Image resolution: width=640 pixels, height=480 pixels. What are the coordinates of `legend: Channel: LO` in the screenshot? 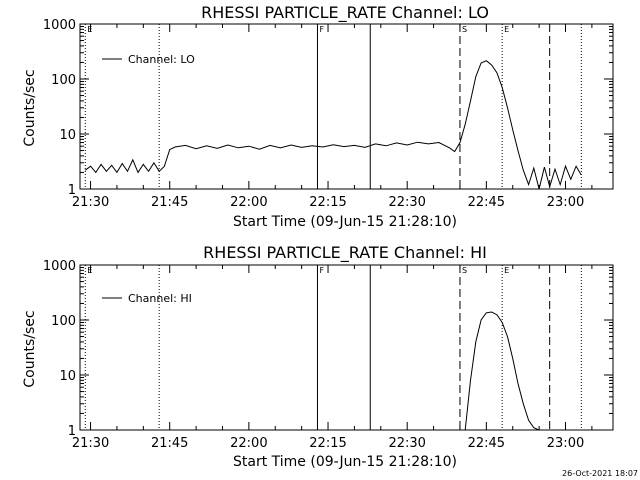 It's located at (148, 59).